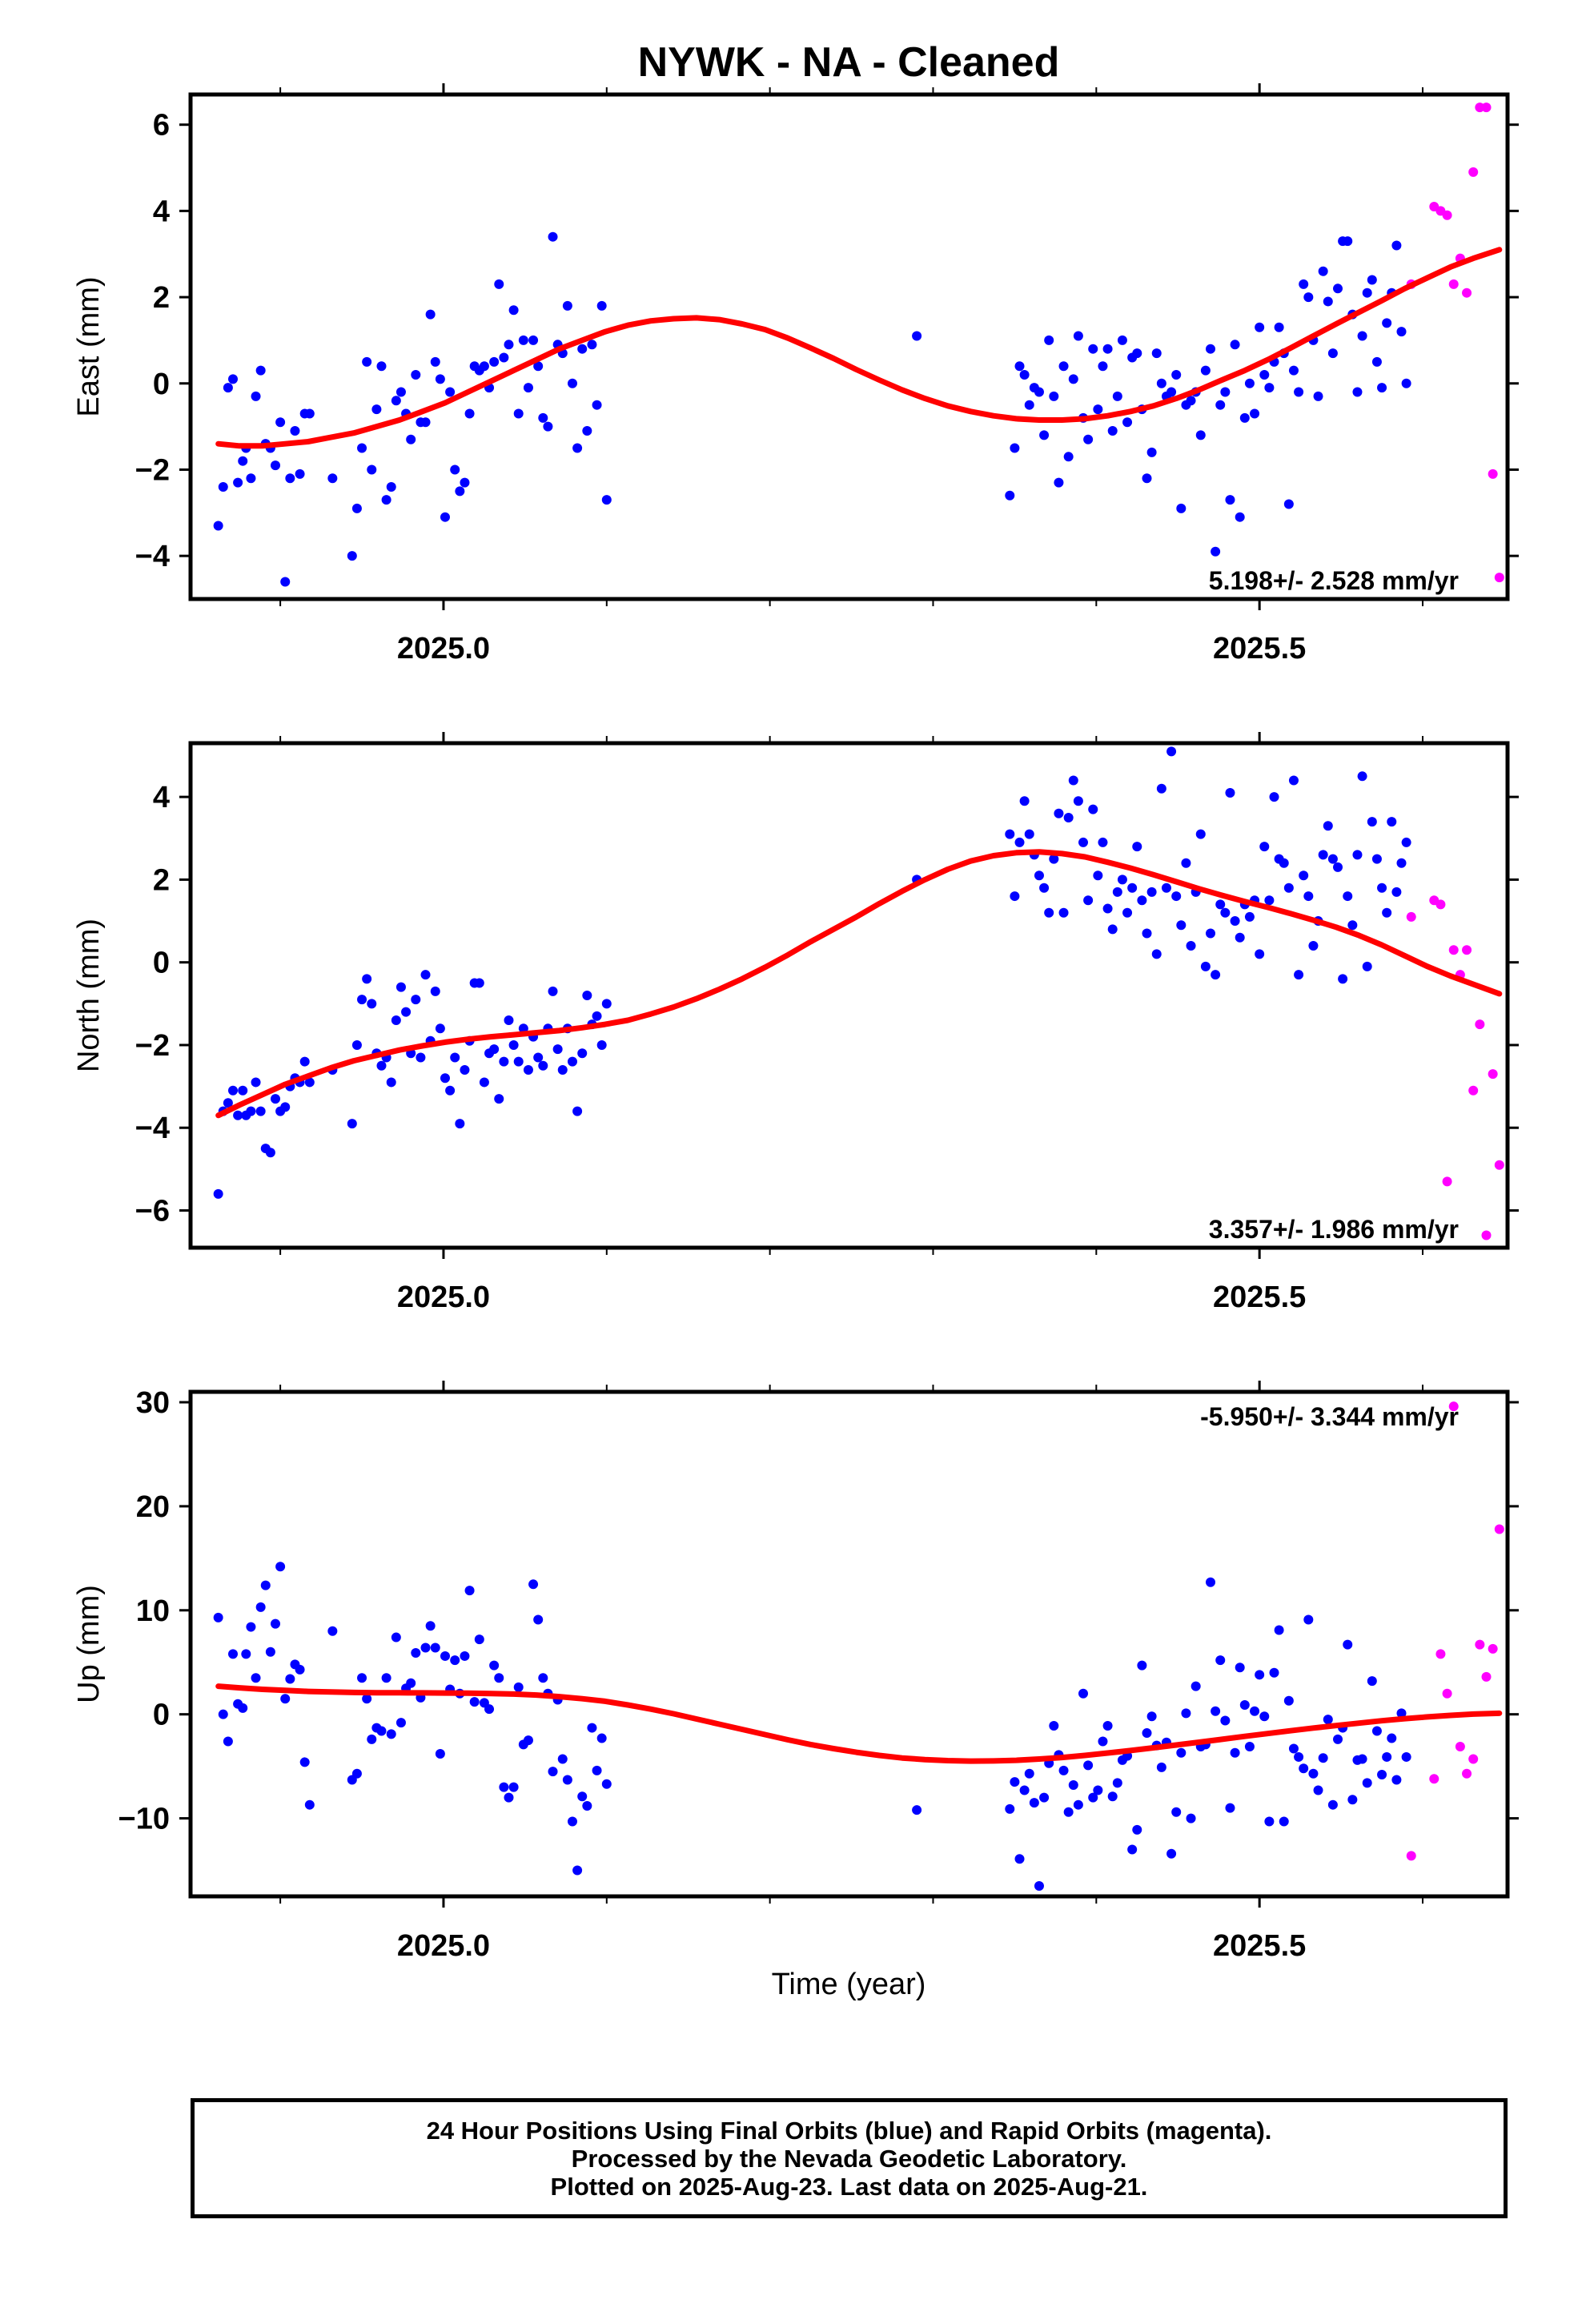  I want to click on east-y-tick-label: 6, so click(161, 126).